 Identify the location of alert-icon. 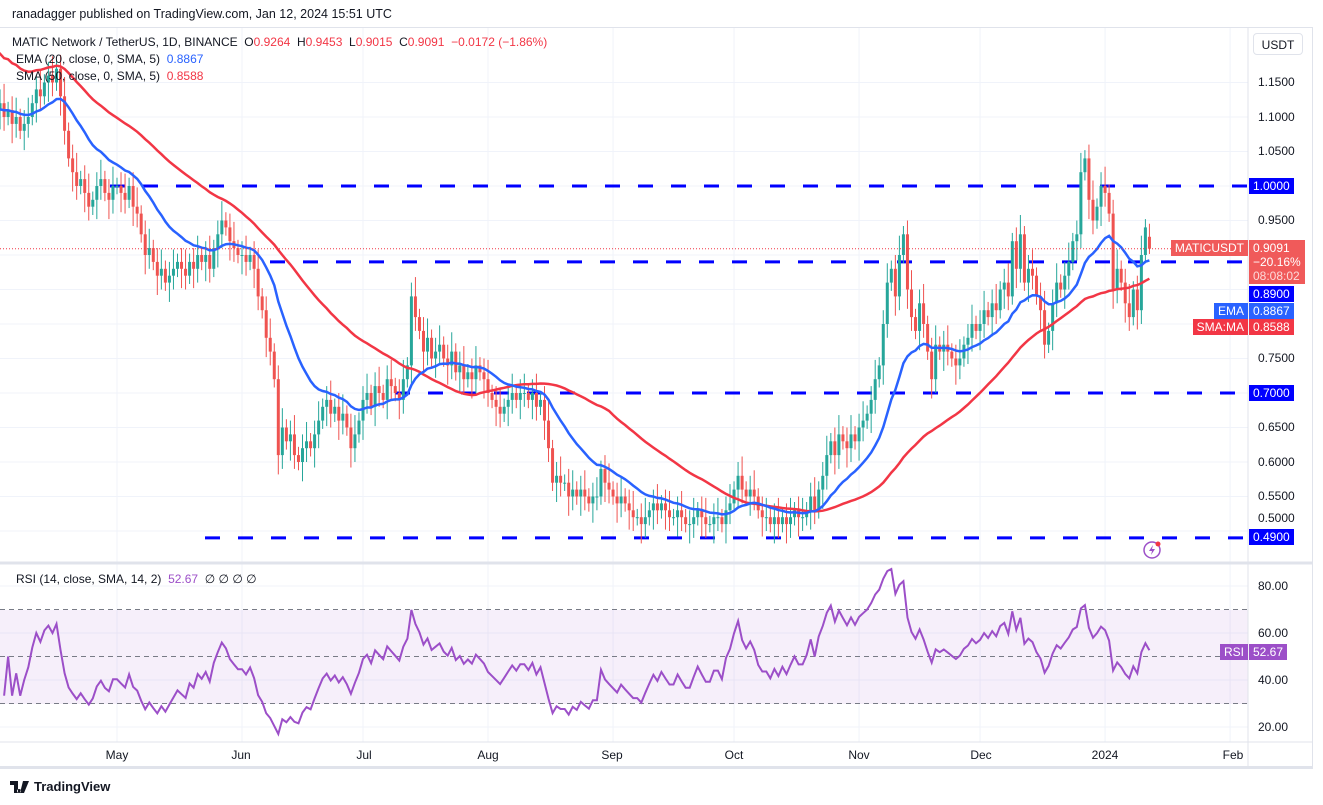
(1152, 550).